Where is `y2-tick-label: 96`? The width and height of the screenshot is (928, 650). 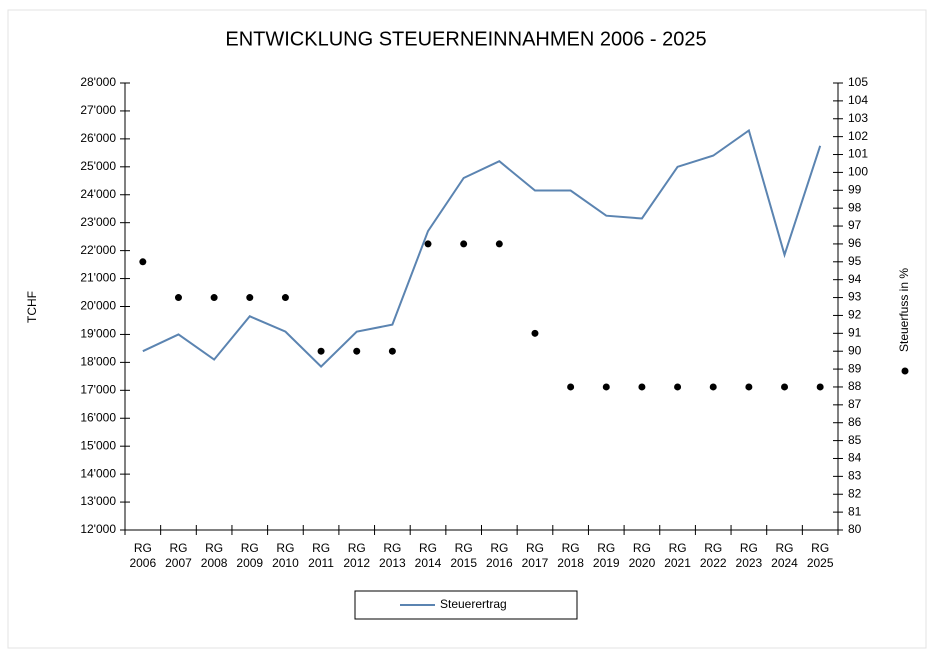
y2-tick-label: 96 is located at coordinates (855, 243).